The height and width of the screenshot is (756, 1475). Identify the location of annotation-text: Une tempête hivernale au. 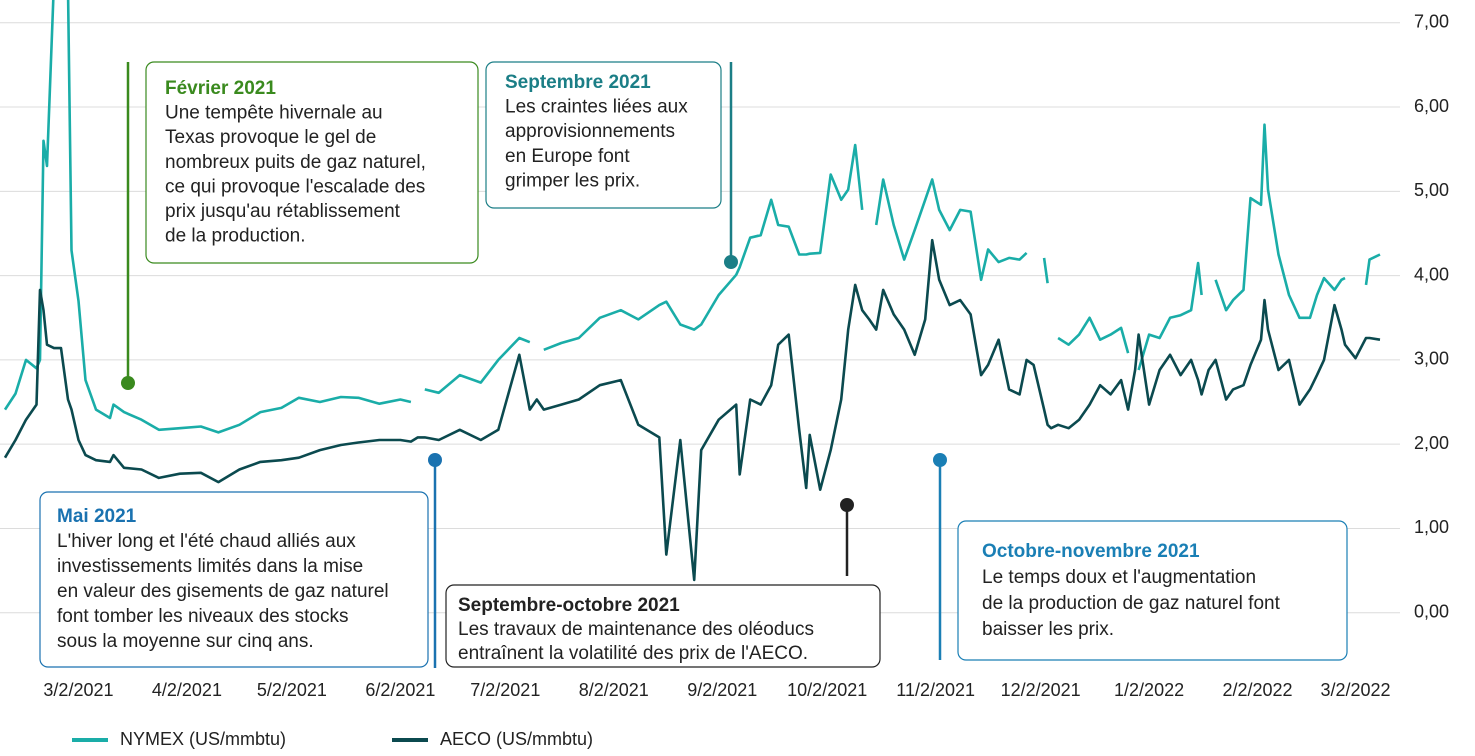
(274, 113).